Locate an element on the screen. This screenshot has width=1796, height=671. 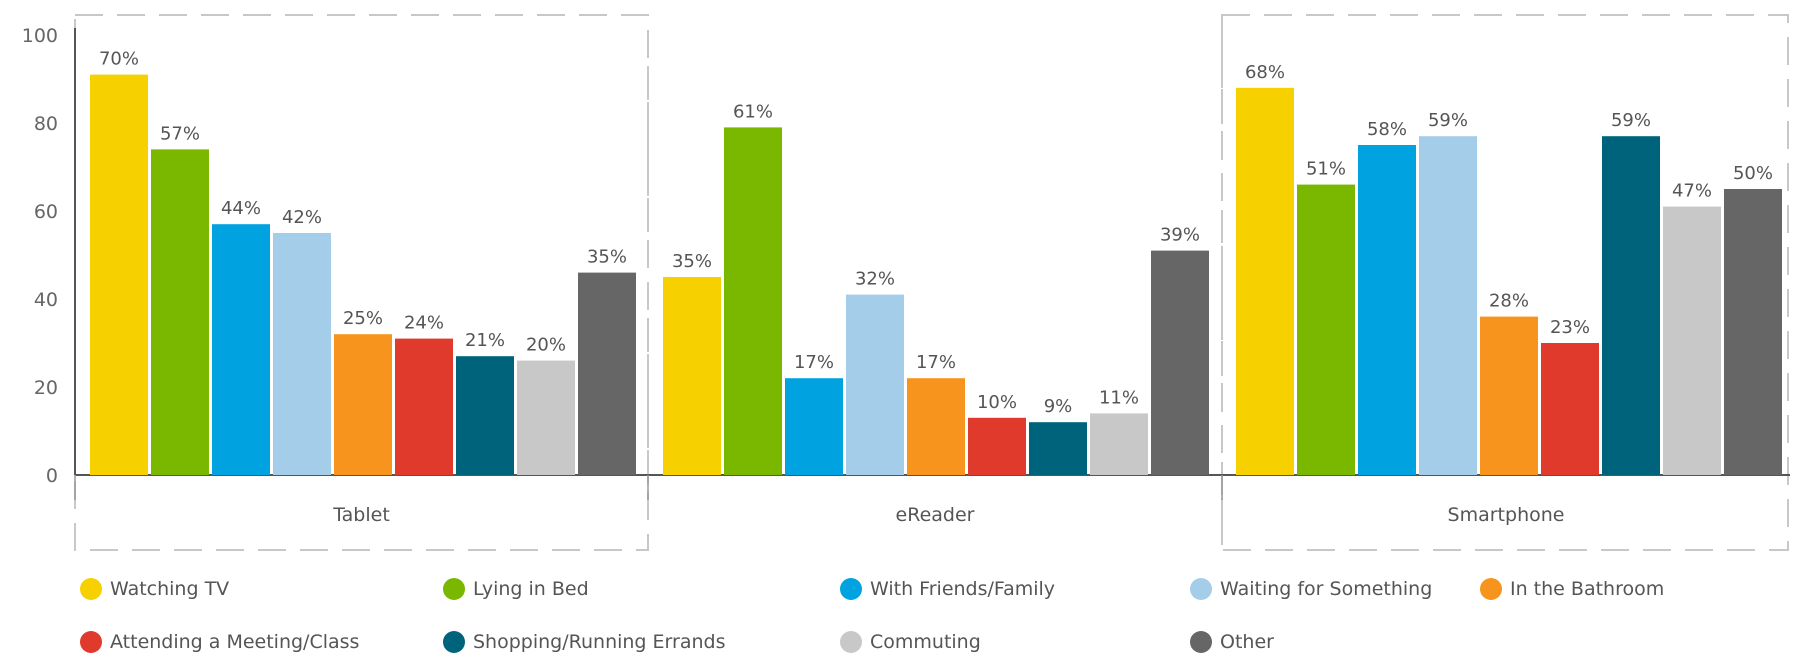
category-label: eReader is located at coordinates (935, 515).